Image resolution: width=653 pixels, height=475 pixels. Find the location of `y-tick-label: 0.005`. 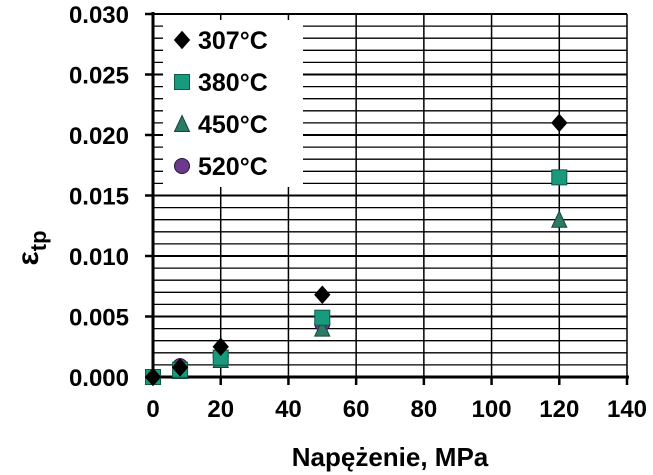

y-tick-label: 0.005 is located at coordinates (99, 318).